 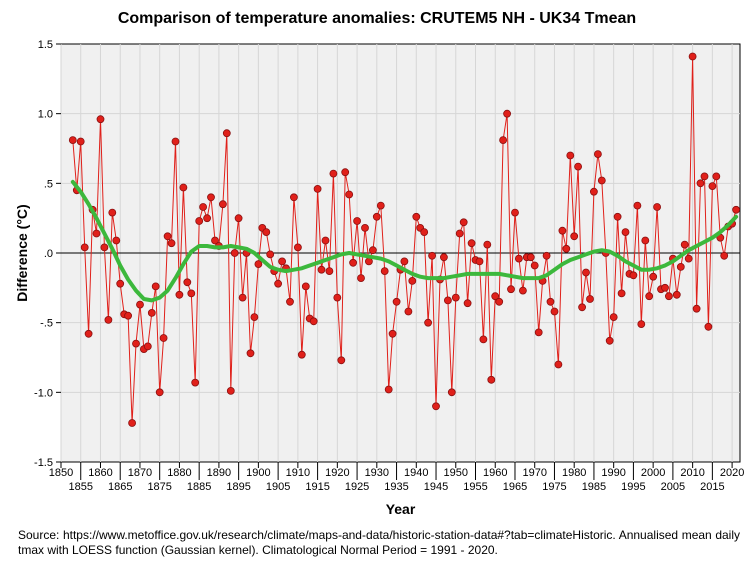 I want to click on x-tick-label: 1860, so click(x=100, y=473).